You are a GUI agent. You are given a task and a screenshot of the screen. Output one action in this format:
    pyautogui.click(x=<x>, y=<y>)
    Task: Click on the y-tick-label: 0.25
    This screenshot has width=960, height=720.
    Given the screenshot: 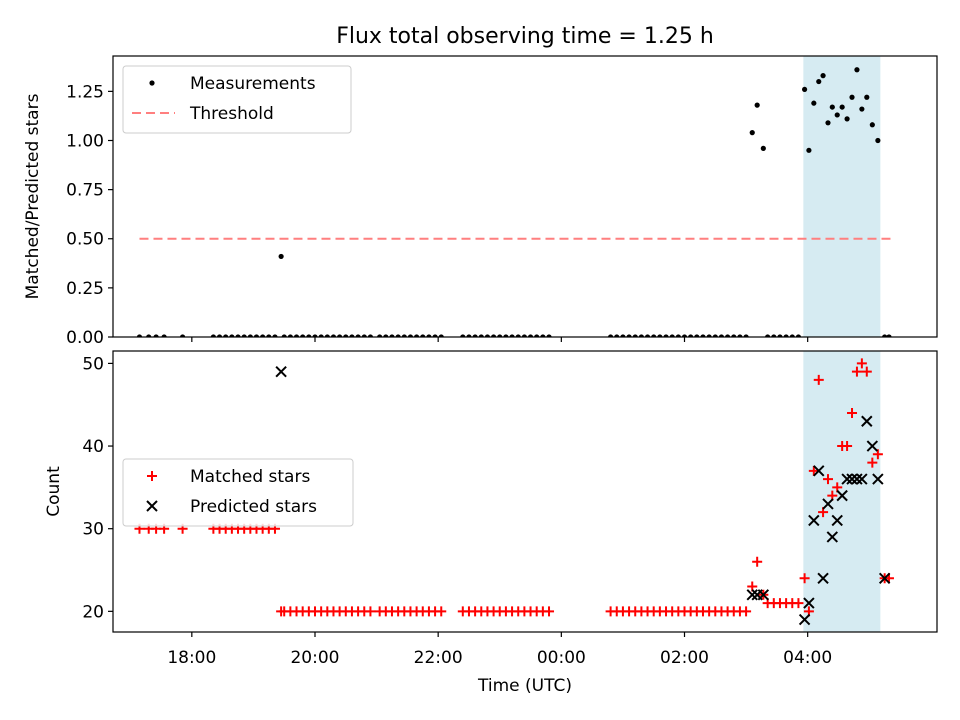 What is the action you would take?
    pyautogui.click(x=85, y=289)
    